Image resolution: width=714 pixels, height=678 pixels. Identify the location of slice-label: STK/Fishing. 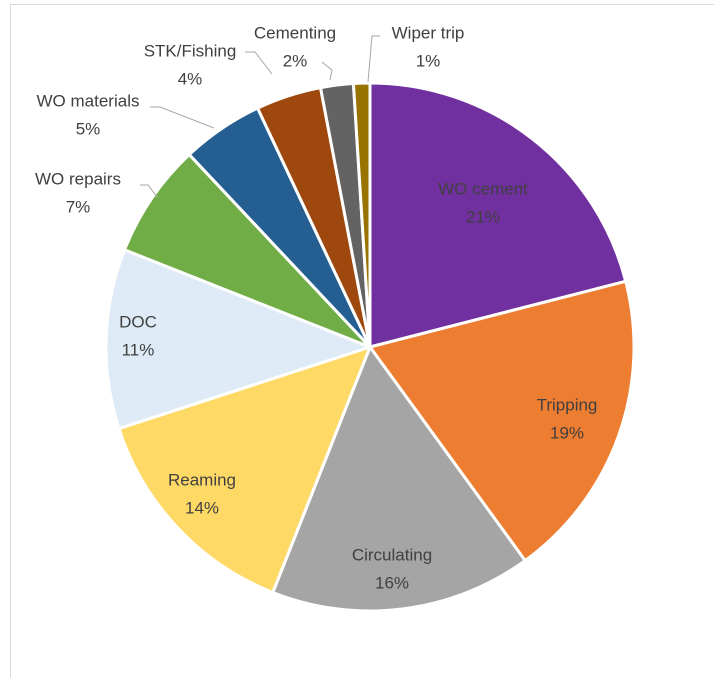
(190, 50).